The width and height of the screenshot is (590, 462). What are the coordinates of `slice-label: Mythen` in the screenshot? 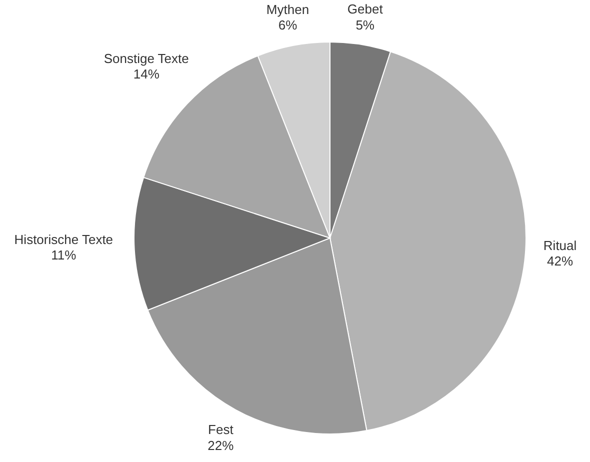 It's located at (288, 9).